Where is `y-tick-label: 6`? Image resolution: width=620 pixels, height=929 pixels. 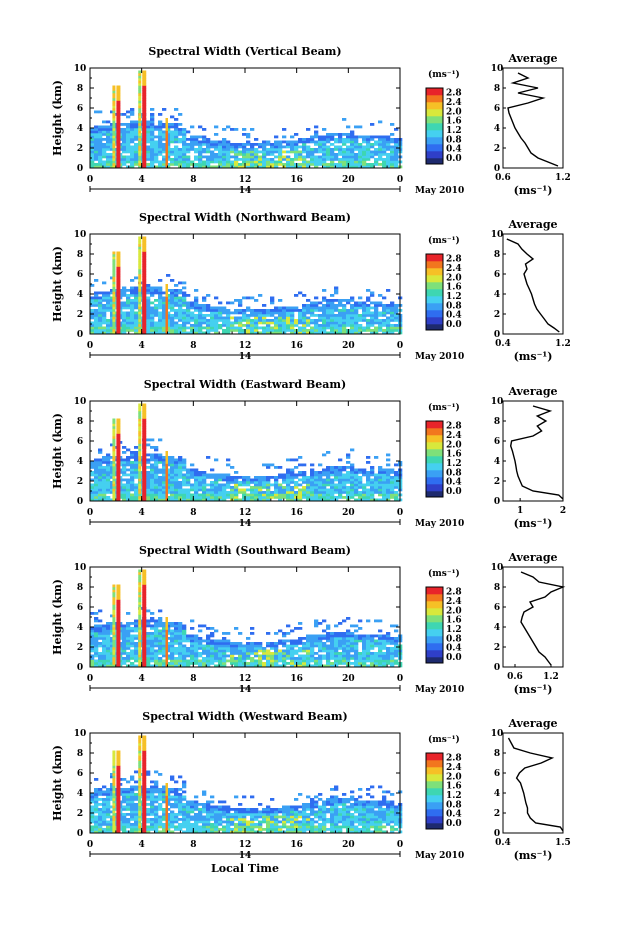
y-tick-label: 6 is located at coordinates (80, 109).